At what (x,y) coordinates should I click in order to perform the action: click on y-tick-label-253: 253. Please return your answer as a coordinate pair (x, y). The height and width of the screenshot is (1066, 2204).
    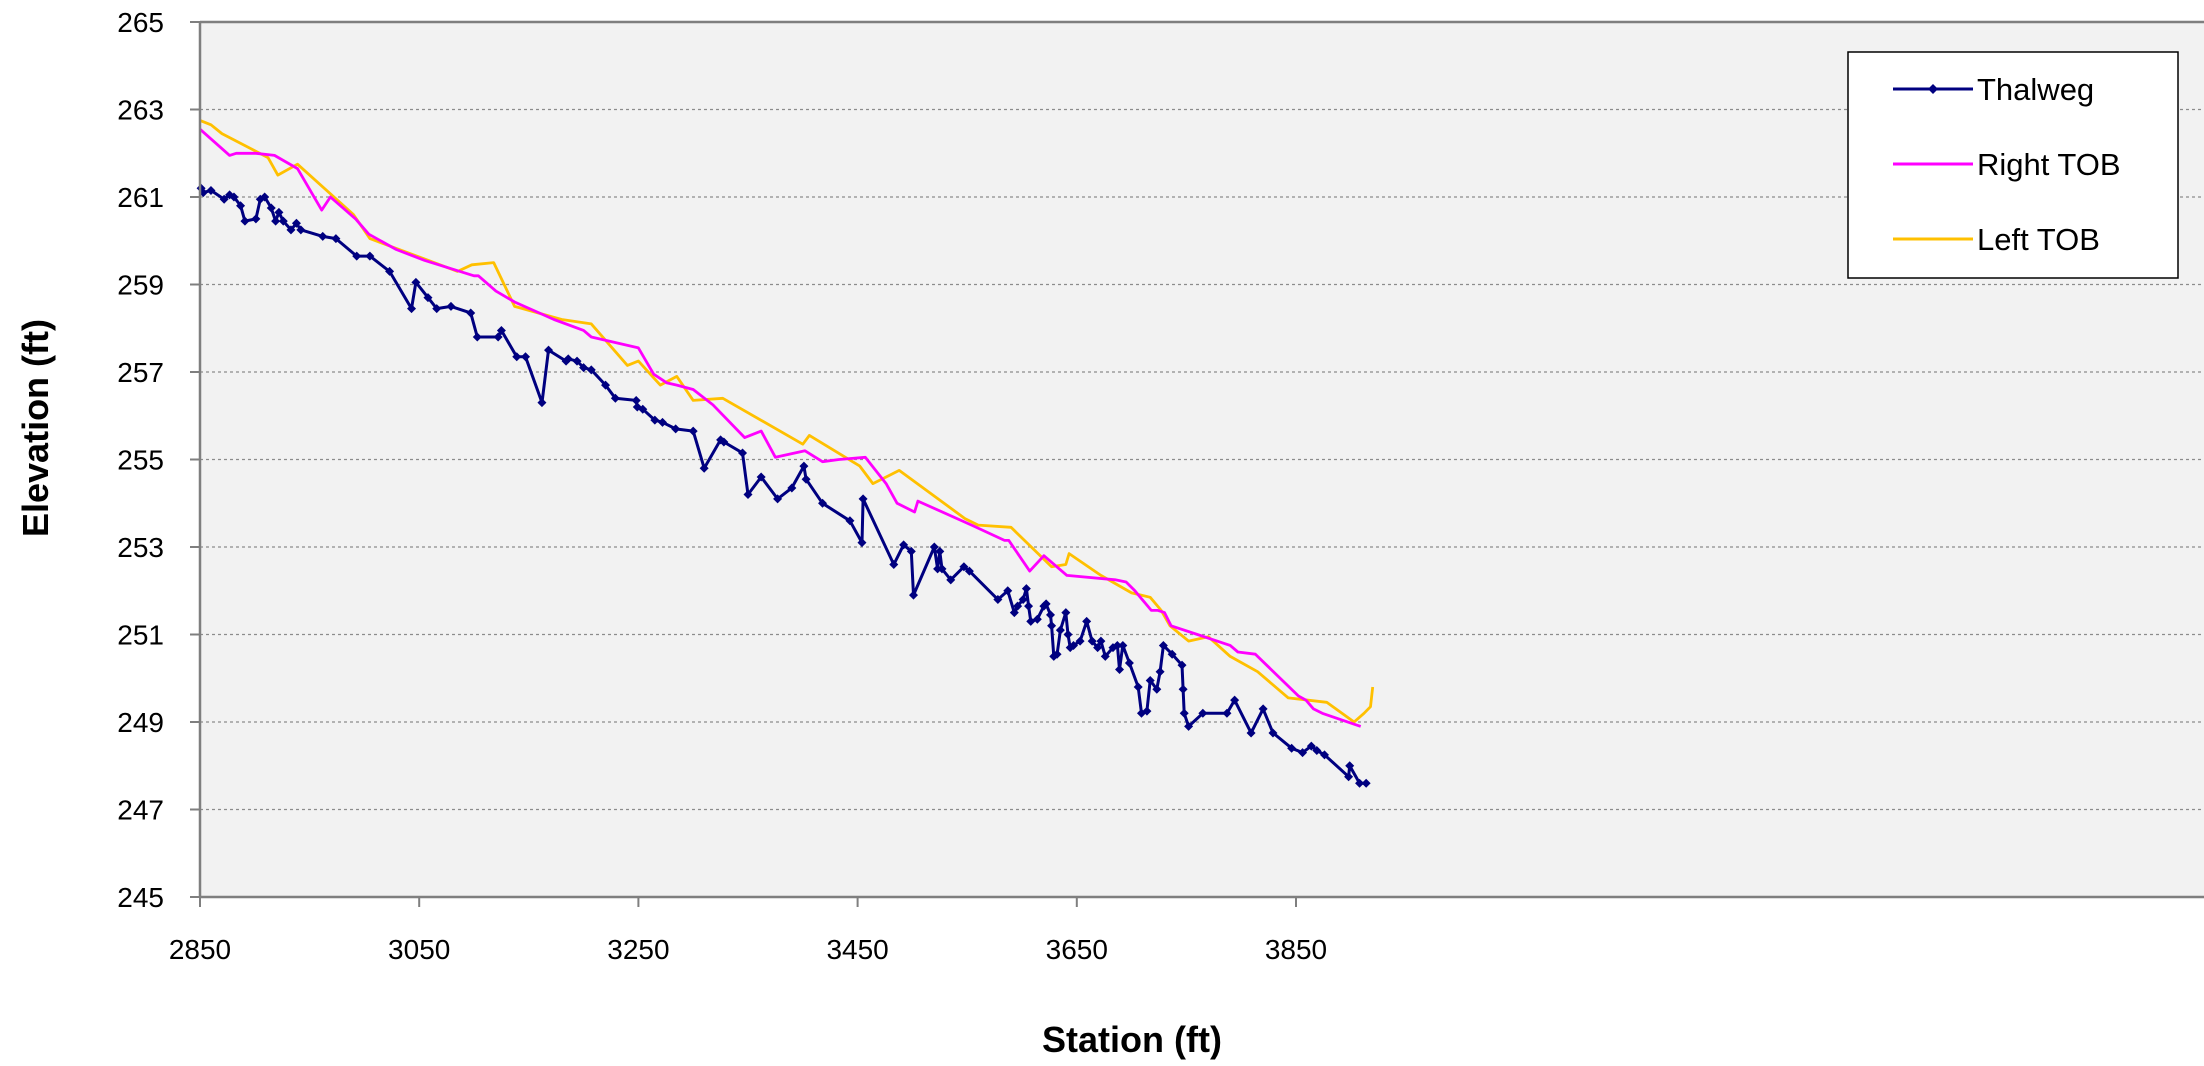
    Looking at the image, I should click on (140, 547).